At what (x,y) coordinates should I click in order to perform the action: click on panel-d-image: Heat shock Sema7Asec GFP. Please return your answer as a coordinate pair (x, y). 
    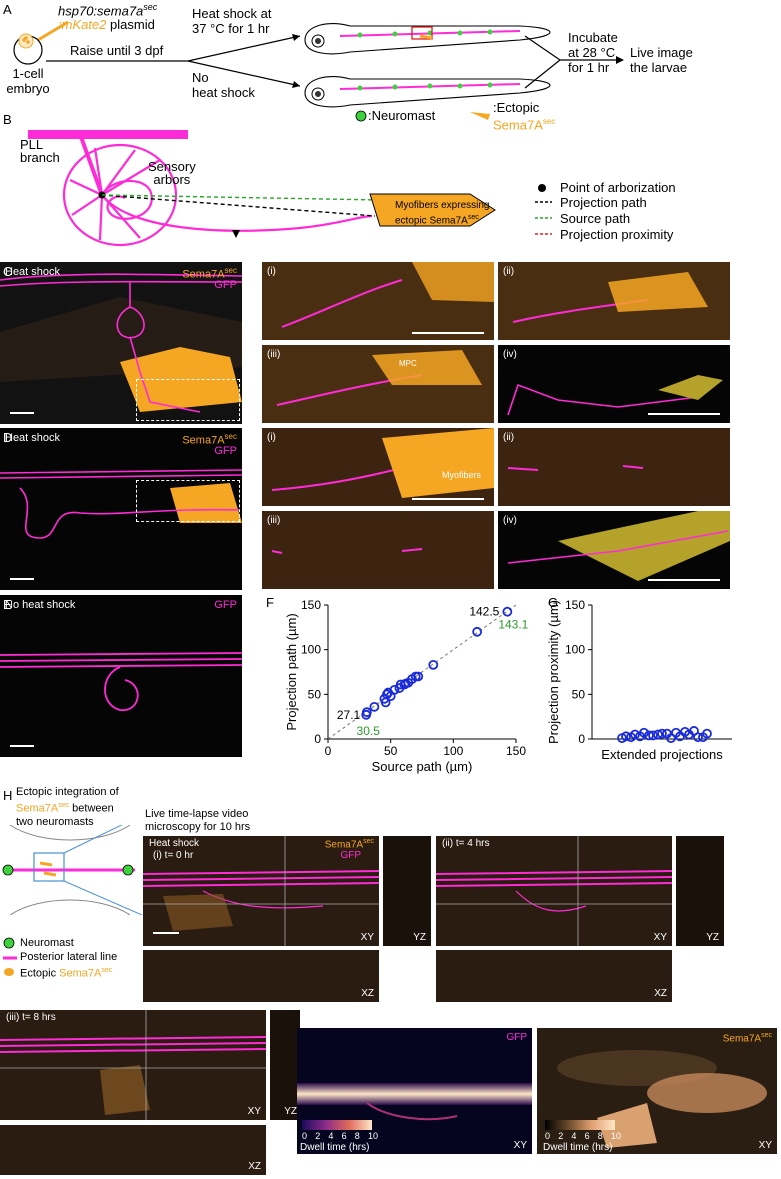
    Looking at the image, I should click on (121, 509).